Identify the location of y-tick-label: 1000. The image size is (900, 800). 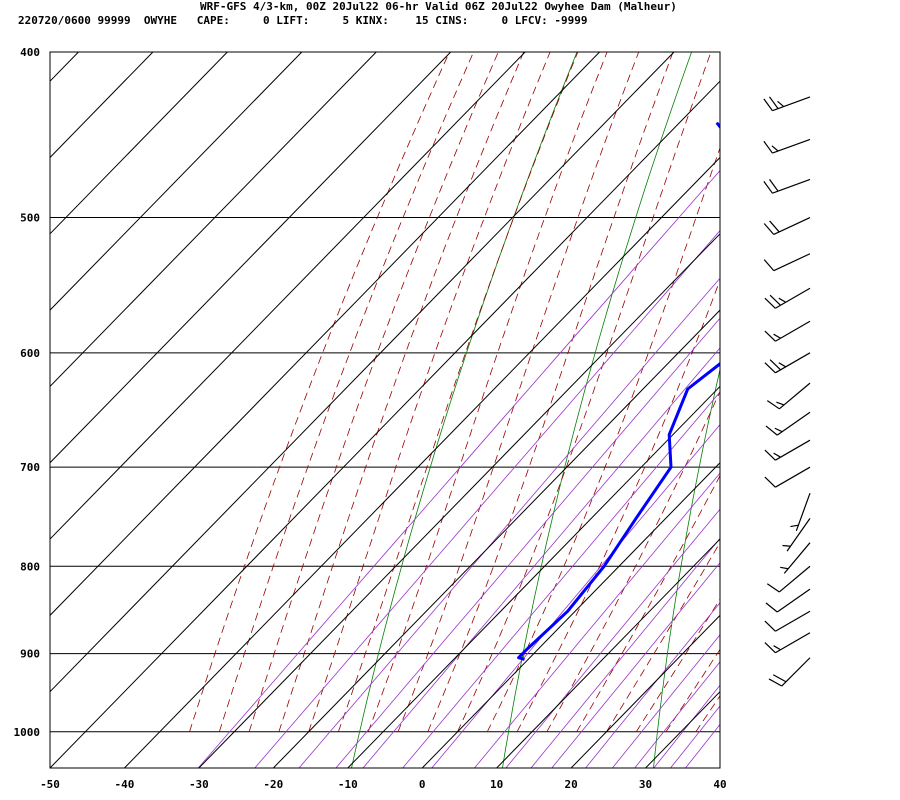
(27, 732).